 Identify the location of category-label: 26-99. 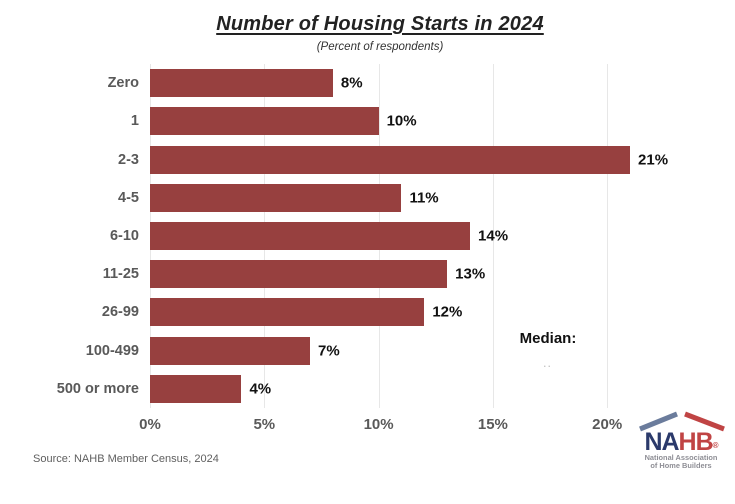
(120, 312).